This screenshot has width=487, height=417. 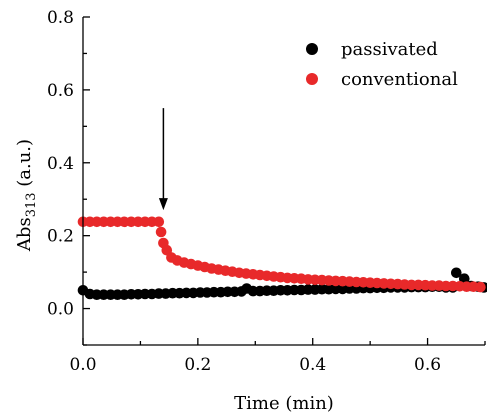 What do you see at coordinates (312, 49) in the screenshot?
I see `legend-marker-passivated` at bounding box center [312, 49].